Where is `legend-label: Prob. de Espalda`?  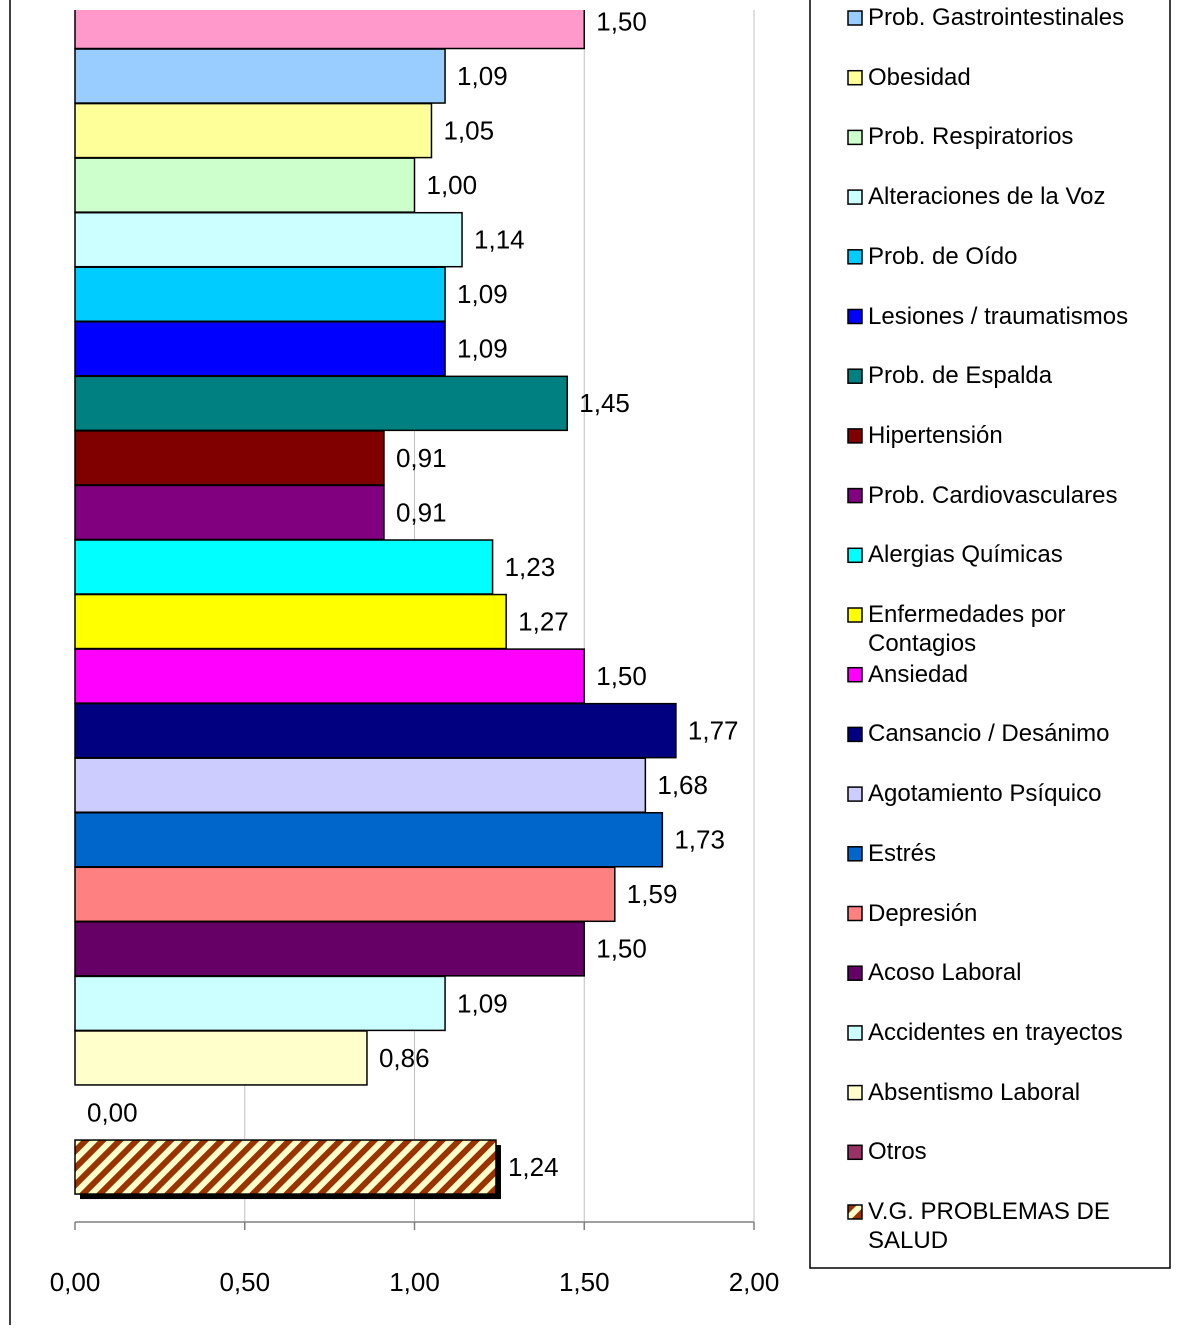 legend-label: Prob. de Espalda is located at coordinates (960, 376).